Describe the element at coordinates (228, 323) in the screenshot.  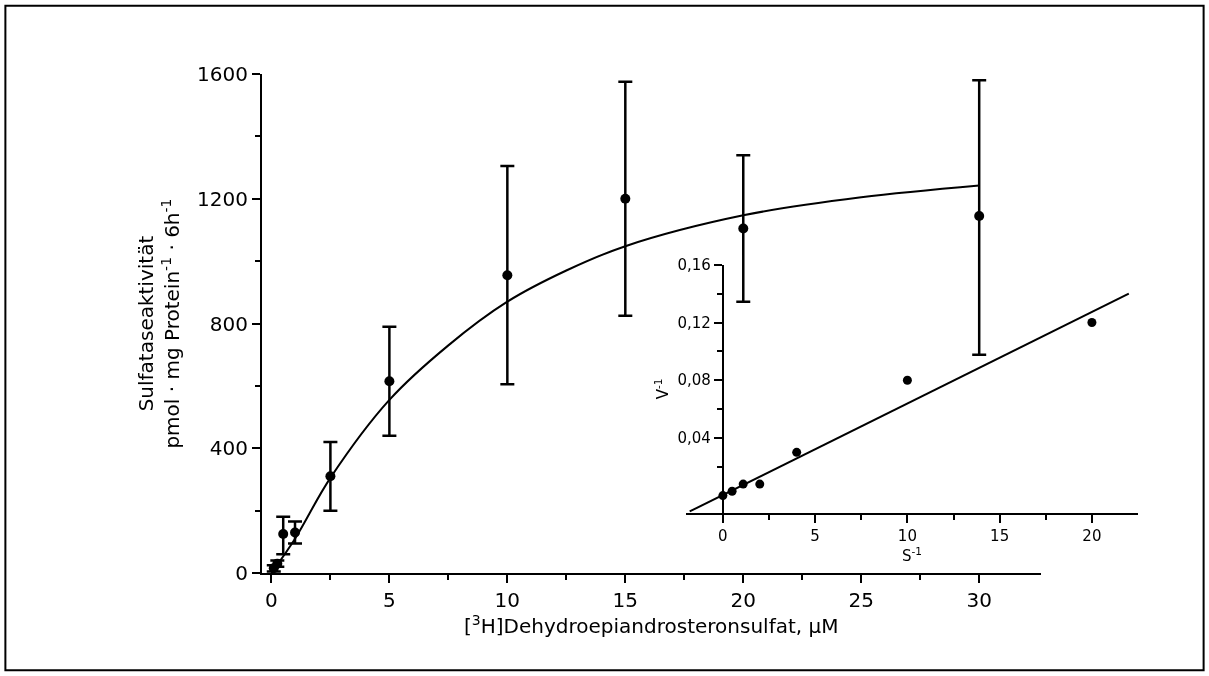
I see `y-tick-label: 800` at that location.